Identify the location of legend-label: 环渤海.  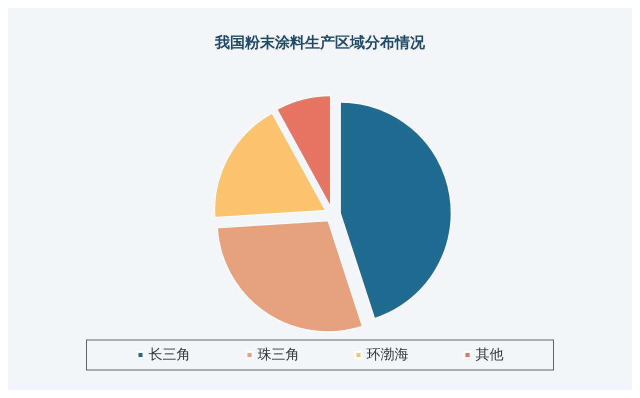
(387, 355).